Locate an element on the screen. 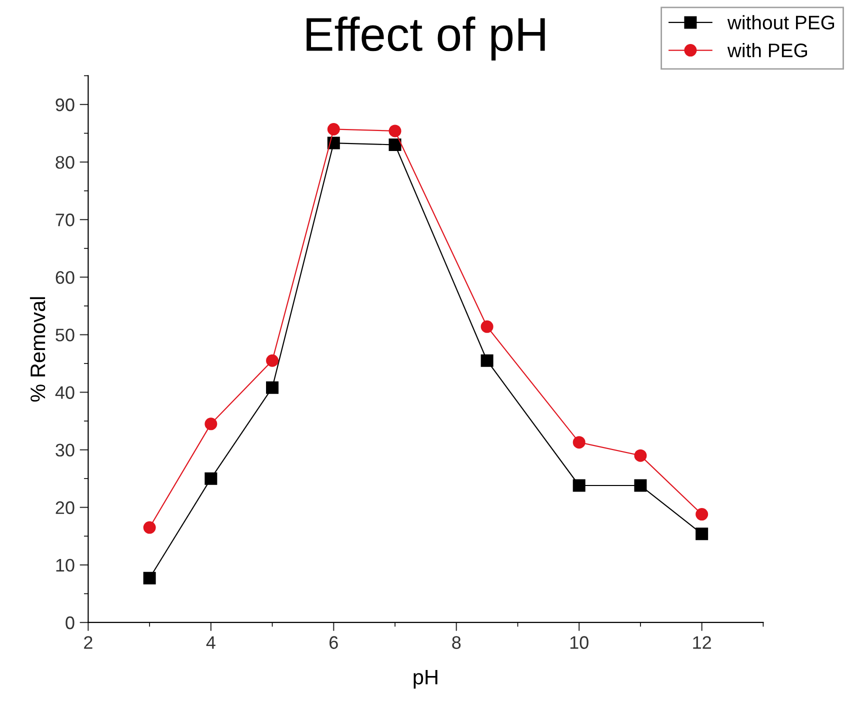 This screenshot has width=848, height=701. x-tick-label: 6 is located at coordinates (334, 642).